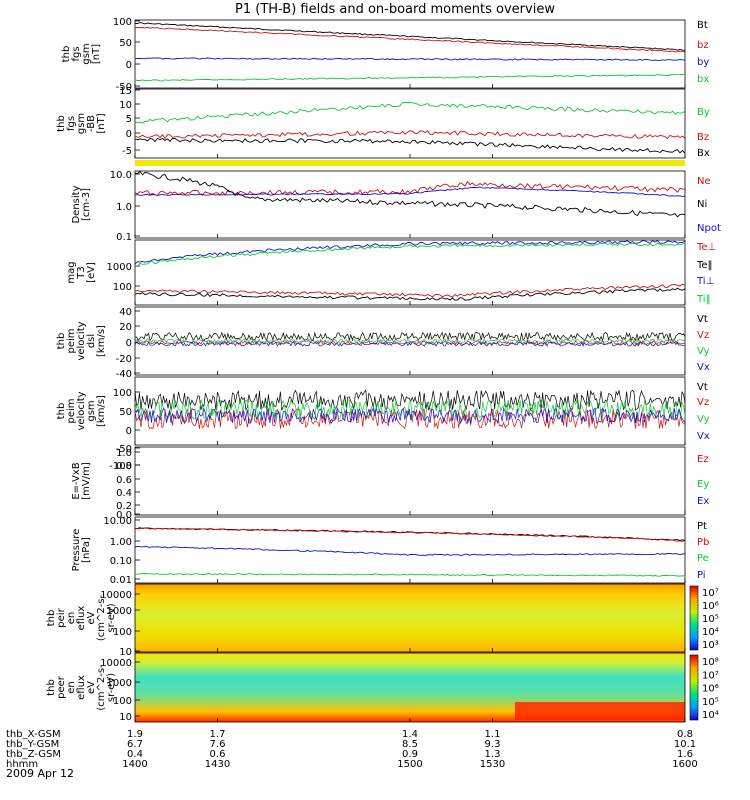 The image size is (750, 800). Describe the element at coordinates (410, 754) in the screenshot. I see `x-tick-label: 0.9` at that location.